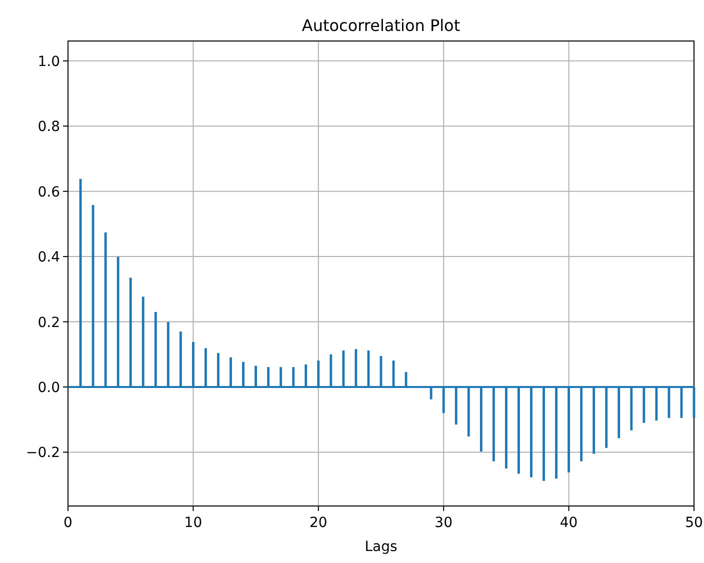 This screenshot has width=704, height=563. What do you see at coordinates (49, 258) in the screenshot?
I see `y-tick-label: 0.4` at bounding box center [49, 258].